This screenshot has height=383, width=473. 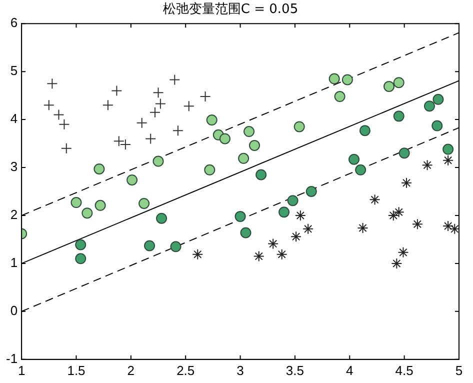 I want to click on x-tick-label: 5, so click(x=459, y=370).